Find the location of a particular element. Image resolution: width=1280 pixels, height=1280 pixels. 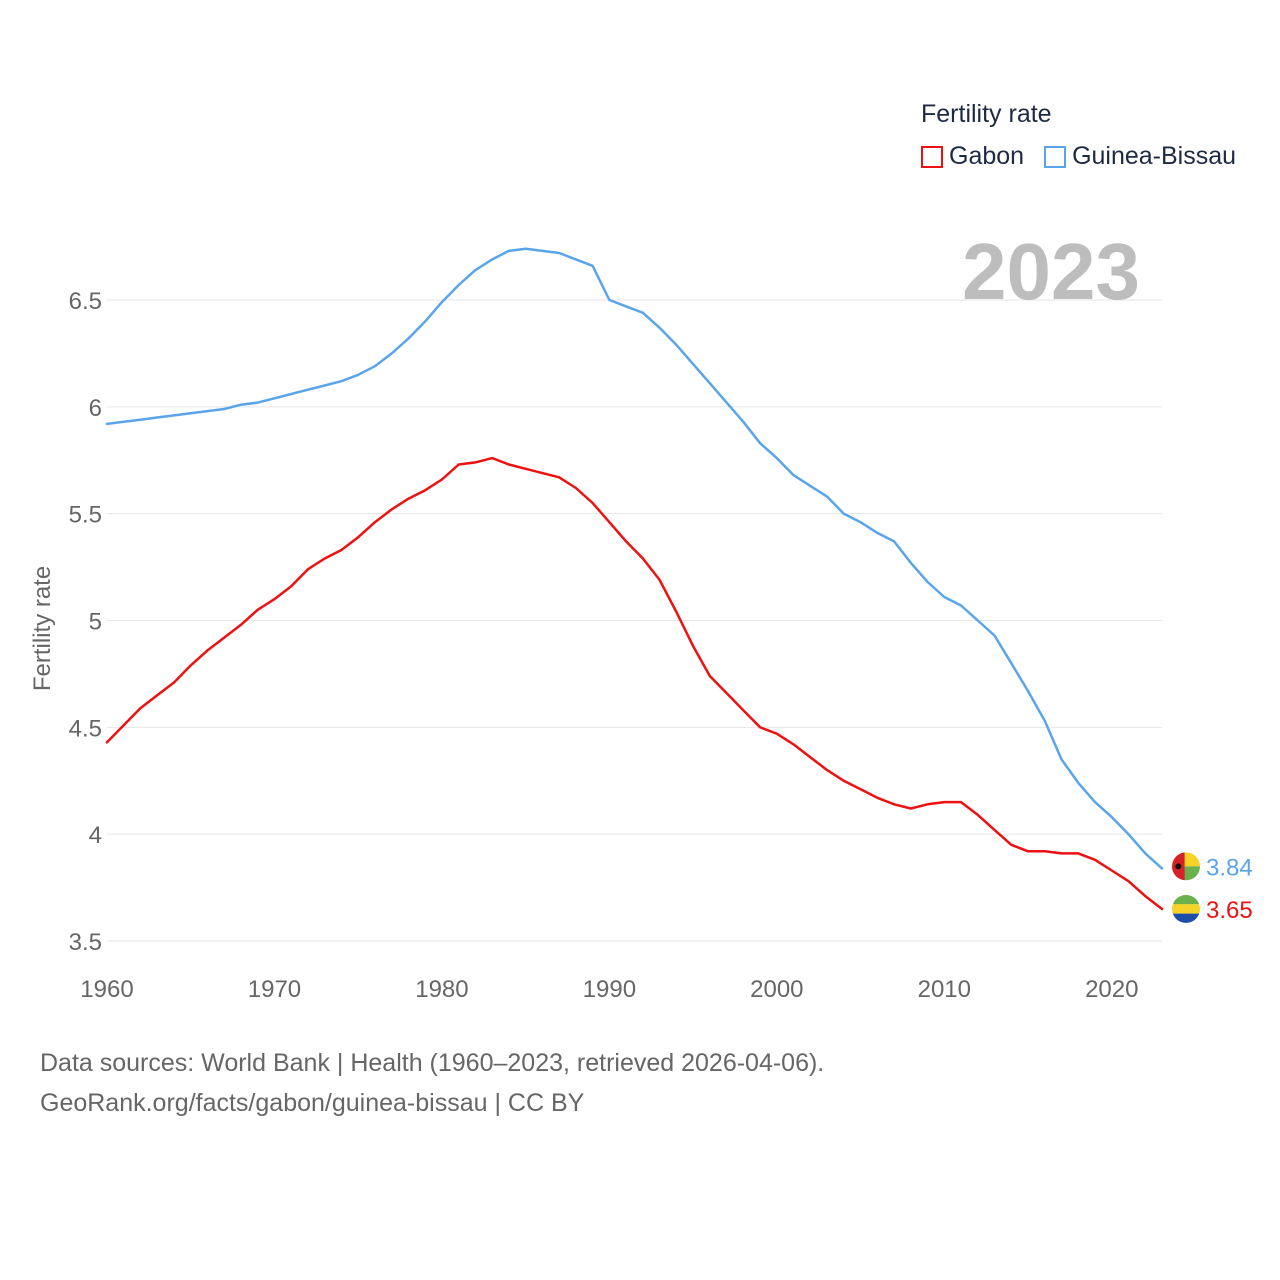

x-axis: 1960 1970 1980 1990 2000 2010 2020 is located at coordinates (609, 989).